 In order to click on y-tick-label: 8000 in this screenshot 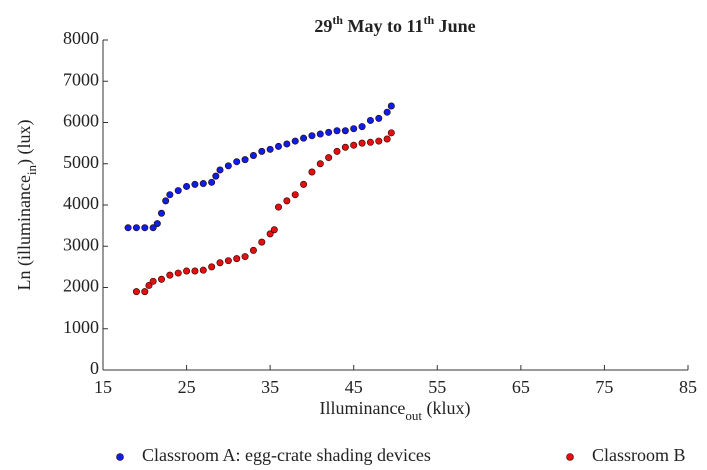, I will do `click(81, 38)`.